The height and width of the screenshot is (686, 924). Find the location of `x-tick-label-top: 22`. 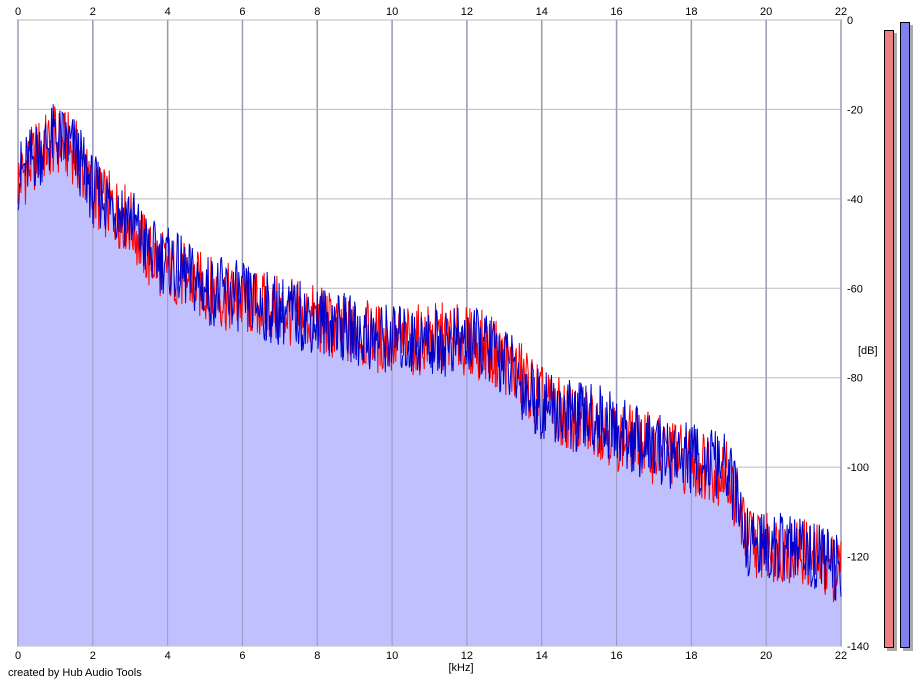

x-tick-label-top: 22 is located at coordinates (841, 12).